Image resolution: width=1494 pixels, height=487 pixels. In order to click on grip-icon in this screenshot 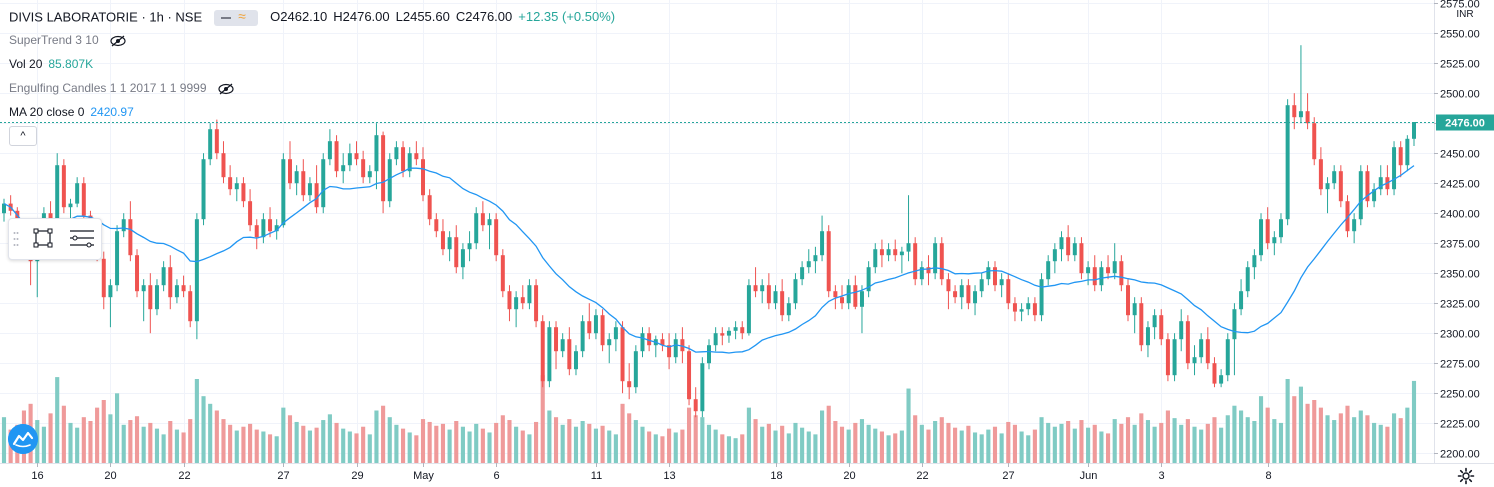, I will do `click(16, 239)`.